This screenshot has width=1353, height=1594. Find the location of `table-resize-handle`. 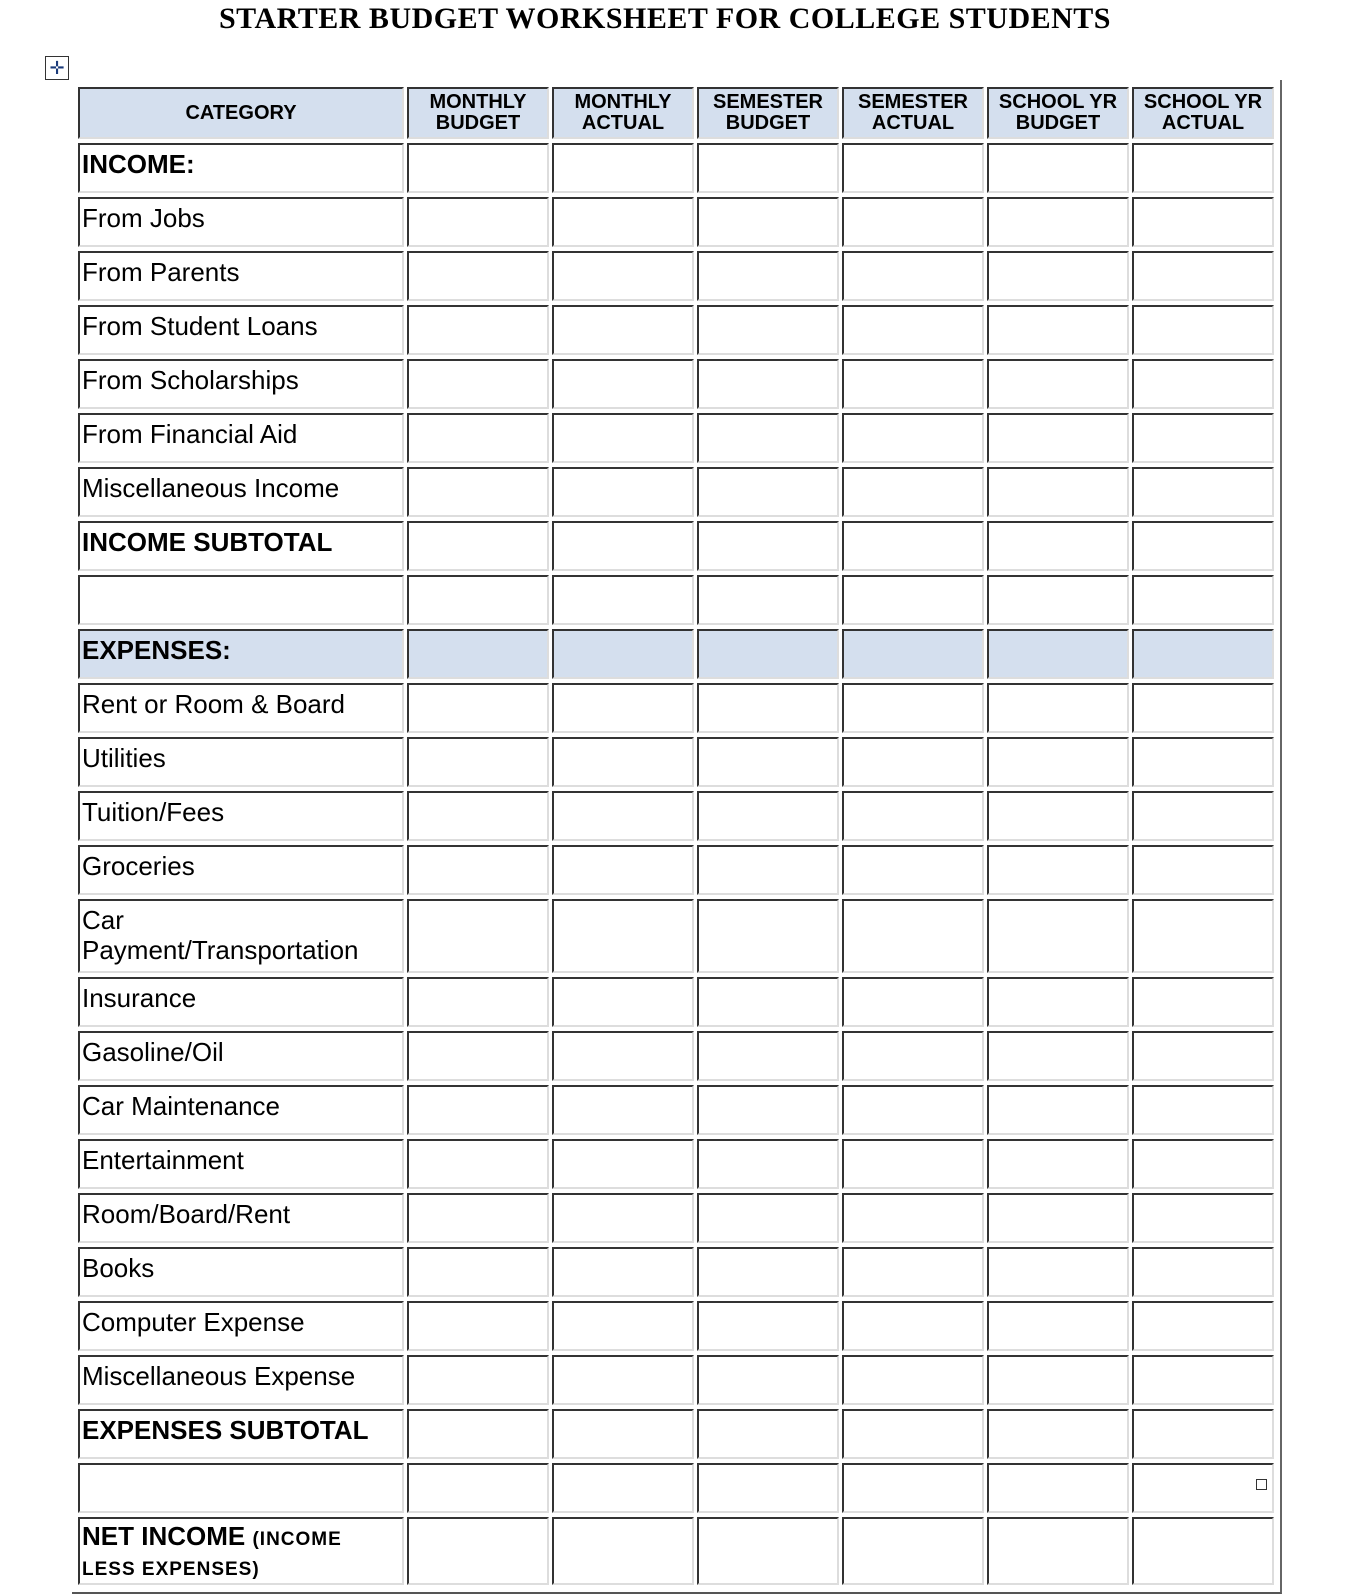

table-resize-handle is located at coordinates (1261, 1484).